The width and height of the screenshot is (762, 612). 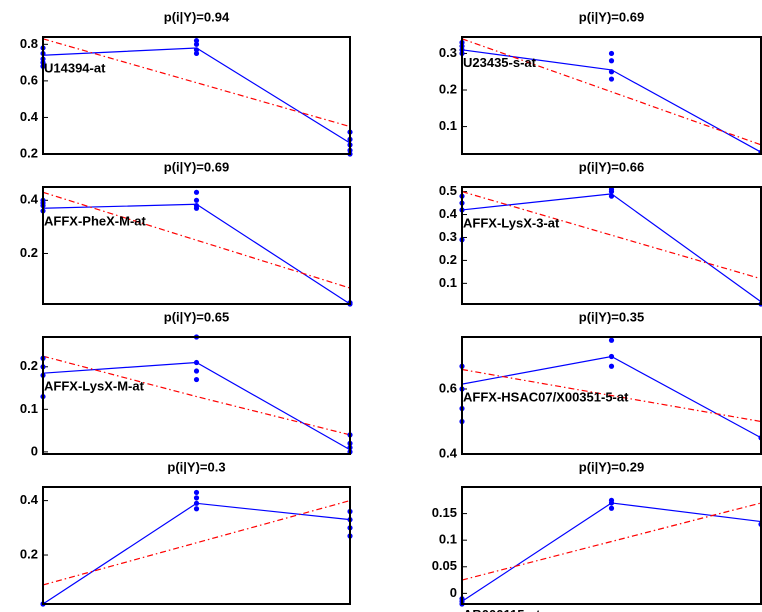 I want to click on y-tick-label: 0.5, so click(x=448, y=190).